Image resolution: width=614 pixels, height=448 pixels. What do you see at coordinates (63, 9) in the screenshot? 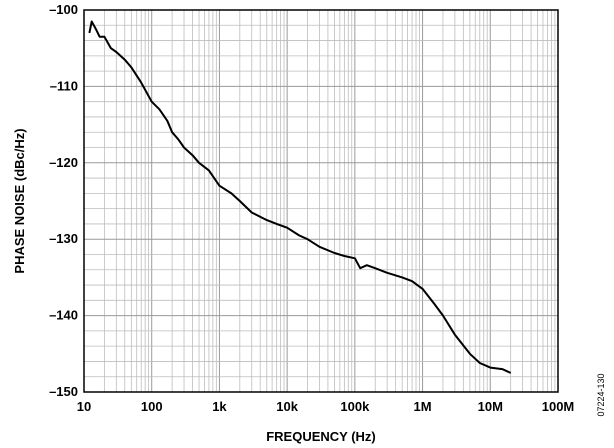
I see `y-tick-label: –100` at bounding box center [63, 9].